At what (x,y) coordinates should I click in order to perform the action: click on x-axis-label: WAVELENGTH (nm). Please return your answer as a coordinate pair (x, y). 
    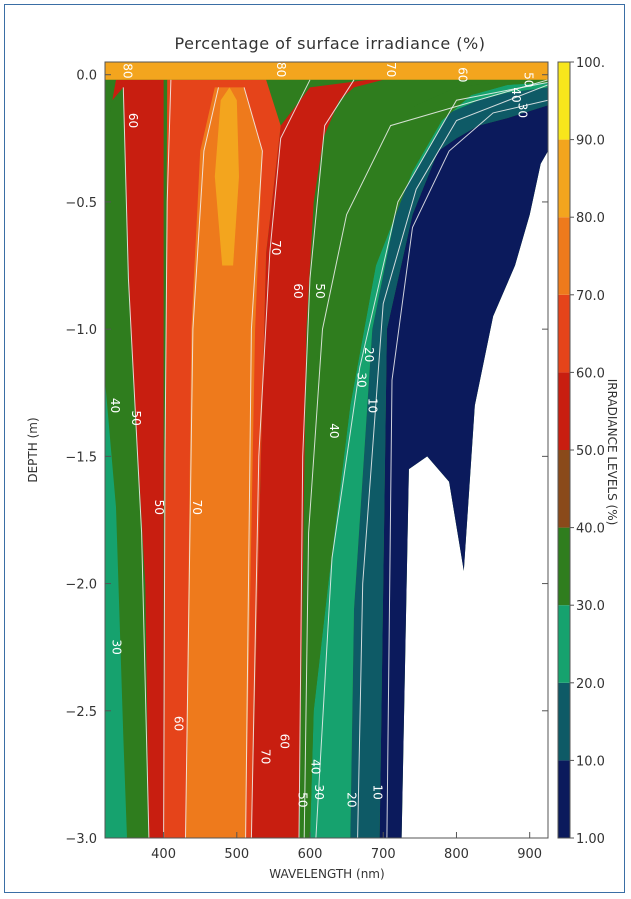
    Looking at the image, I should click on (326, 874).